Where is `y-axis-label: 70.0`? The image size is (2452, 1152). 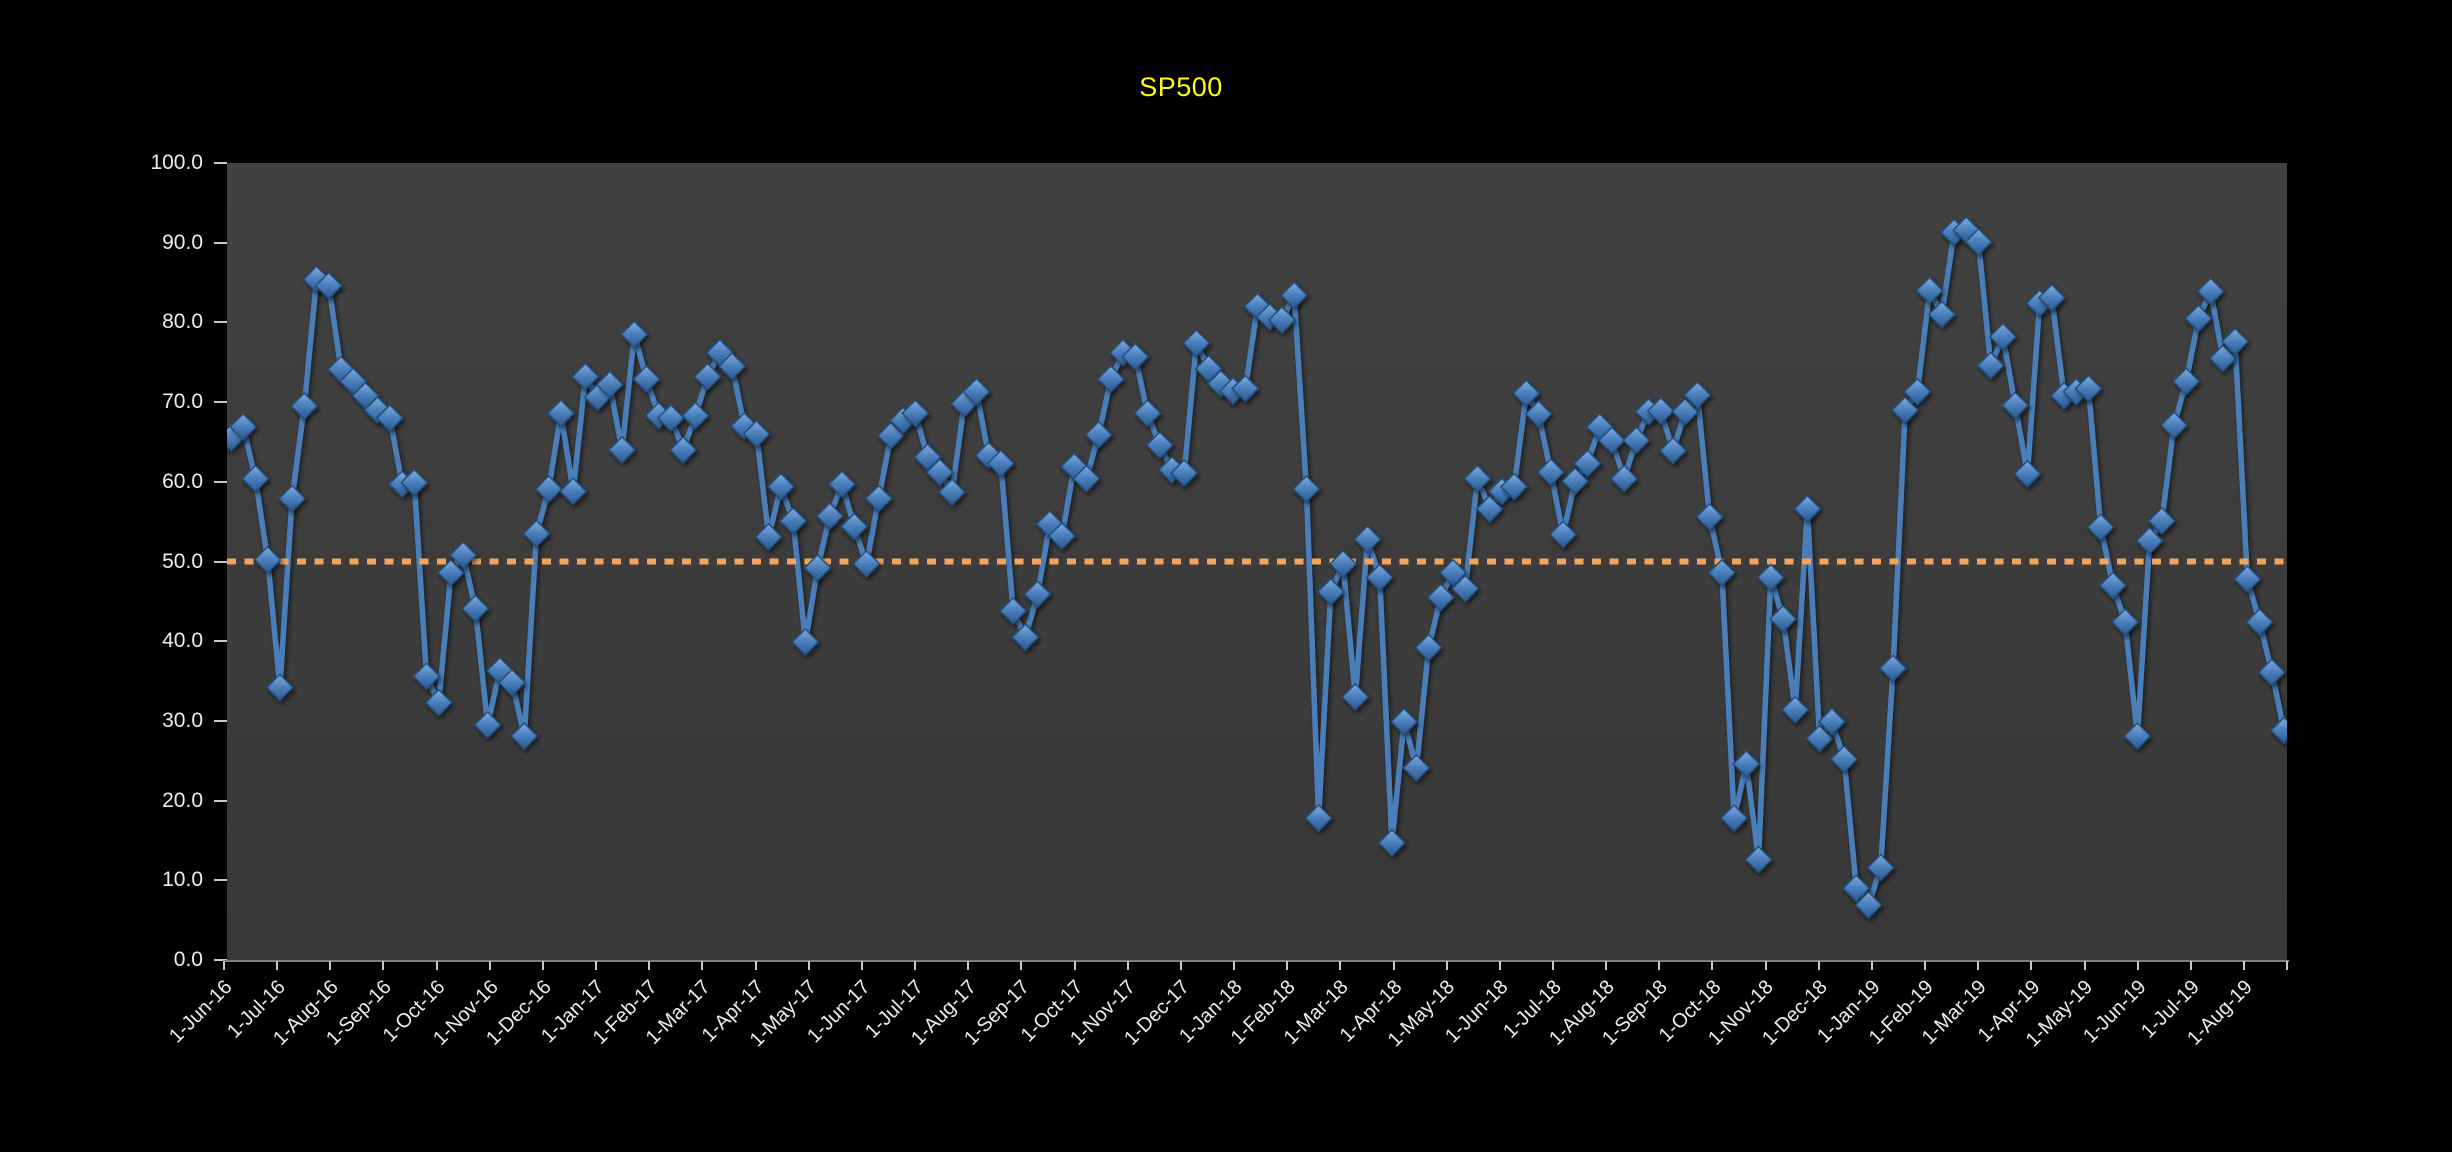 y-axis-label: 70.0 is located at coordinates (182, 402).